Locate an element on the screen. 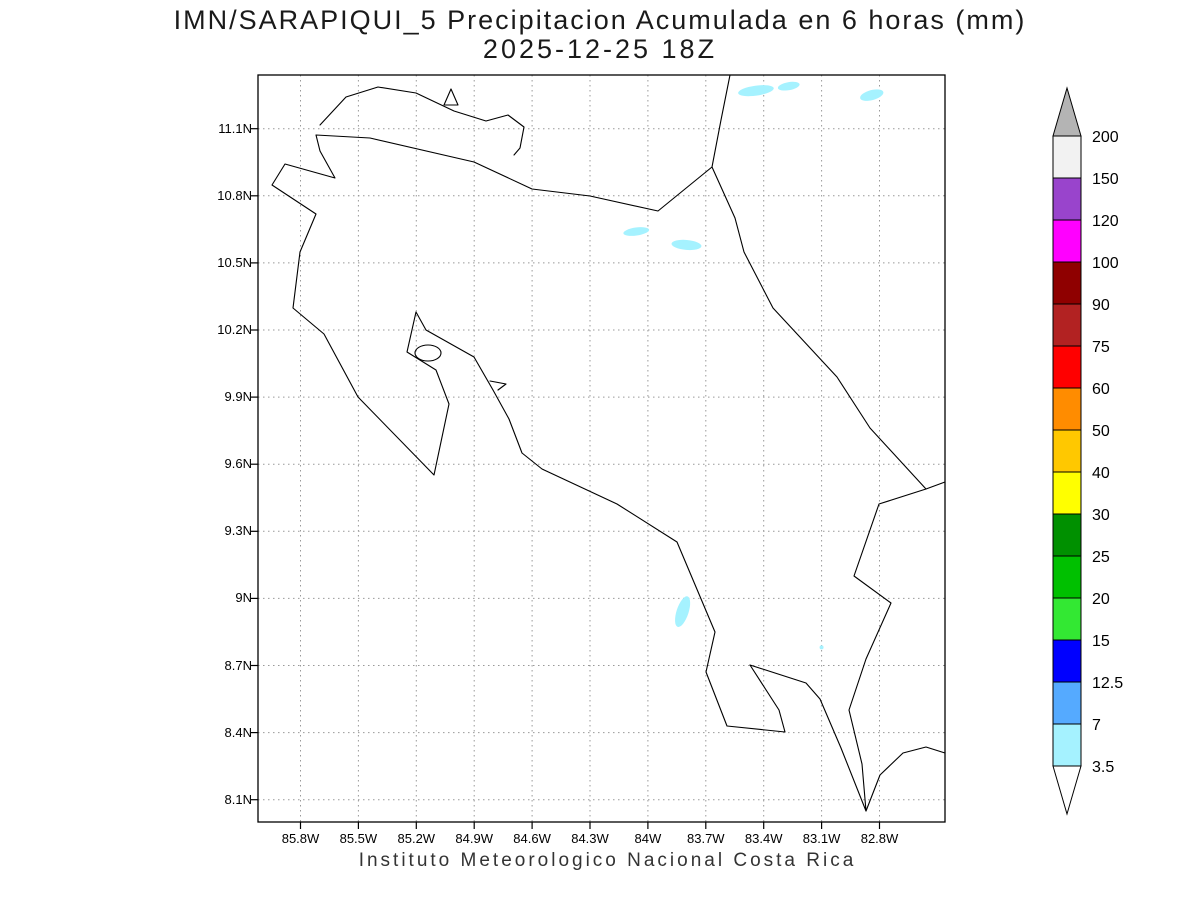 The image size is (1200, 900). lon-tick-label: 84.3W is located at coordinates (590, 838).